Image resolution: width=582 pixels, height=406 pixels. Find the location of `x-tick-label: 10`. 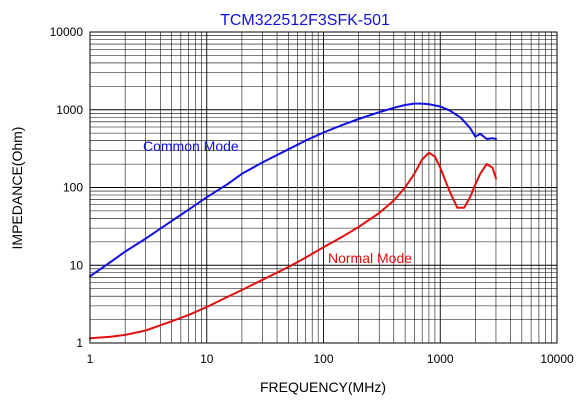

x-tick-label: 10 is located at coordinates (207, 359).